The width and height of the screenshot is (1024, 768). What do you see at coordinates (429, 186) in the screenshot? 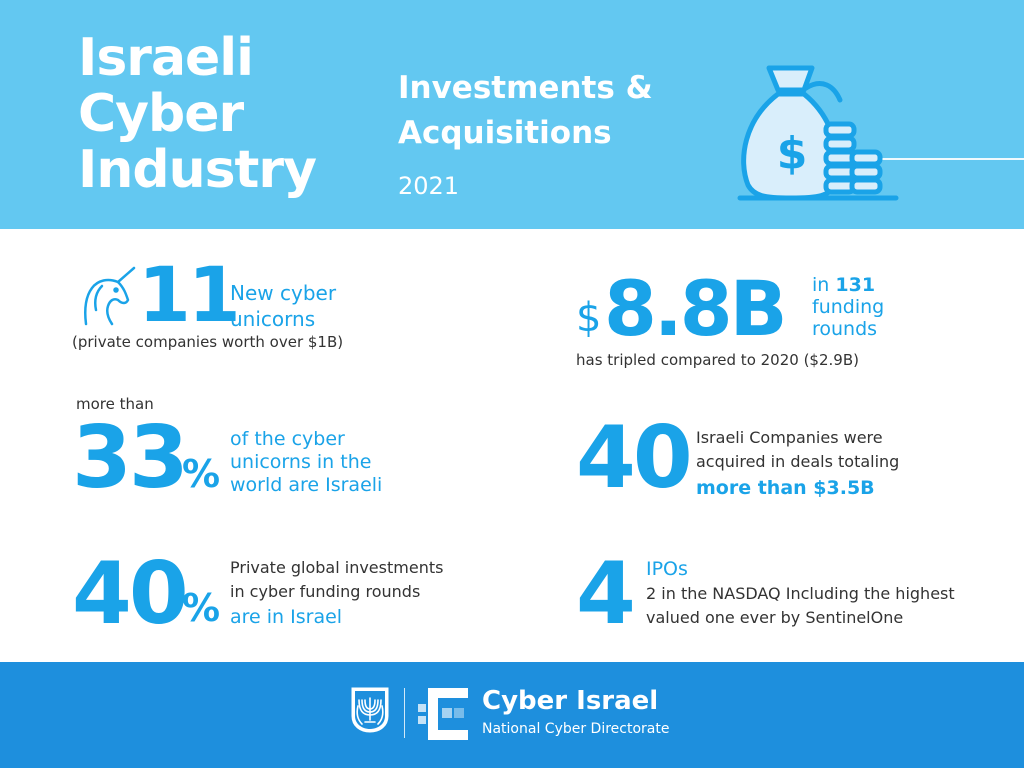
I see `year-label: 2021` at bounding box center [429, 186].